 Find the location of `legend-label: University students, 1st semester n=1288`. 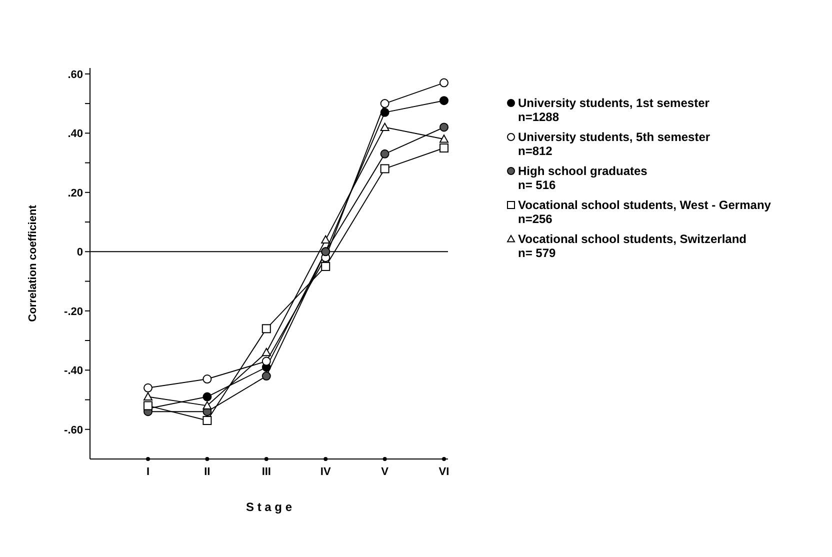

legend-label: University students, 1st semester n=1288 is located at coordinates (614, 110).